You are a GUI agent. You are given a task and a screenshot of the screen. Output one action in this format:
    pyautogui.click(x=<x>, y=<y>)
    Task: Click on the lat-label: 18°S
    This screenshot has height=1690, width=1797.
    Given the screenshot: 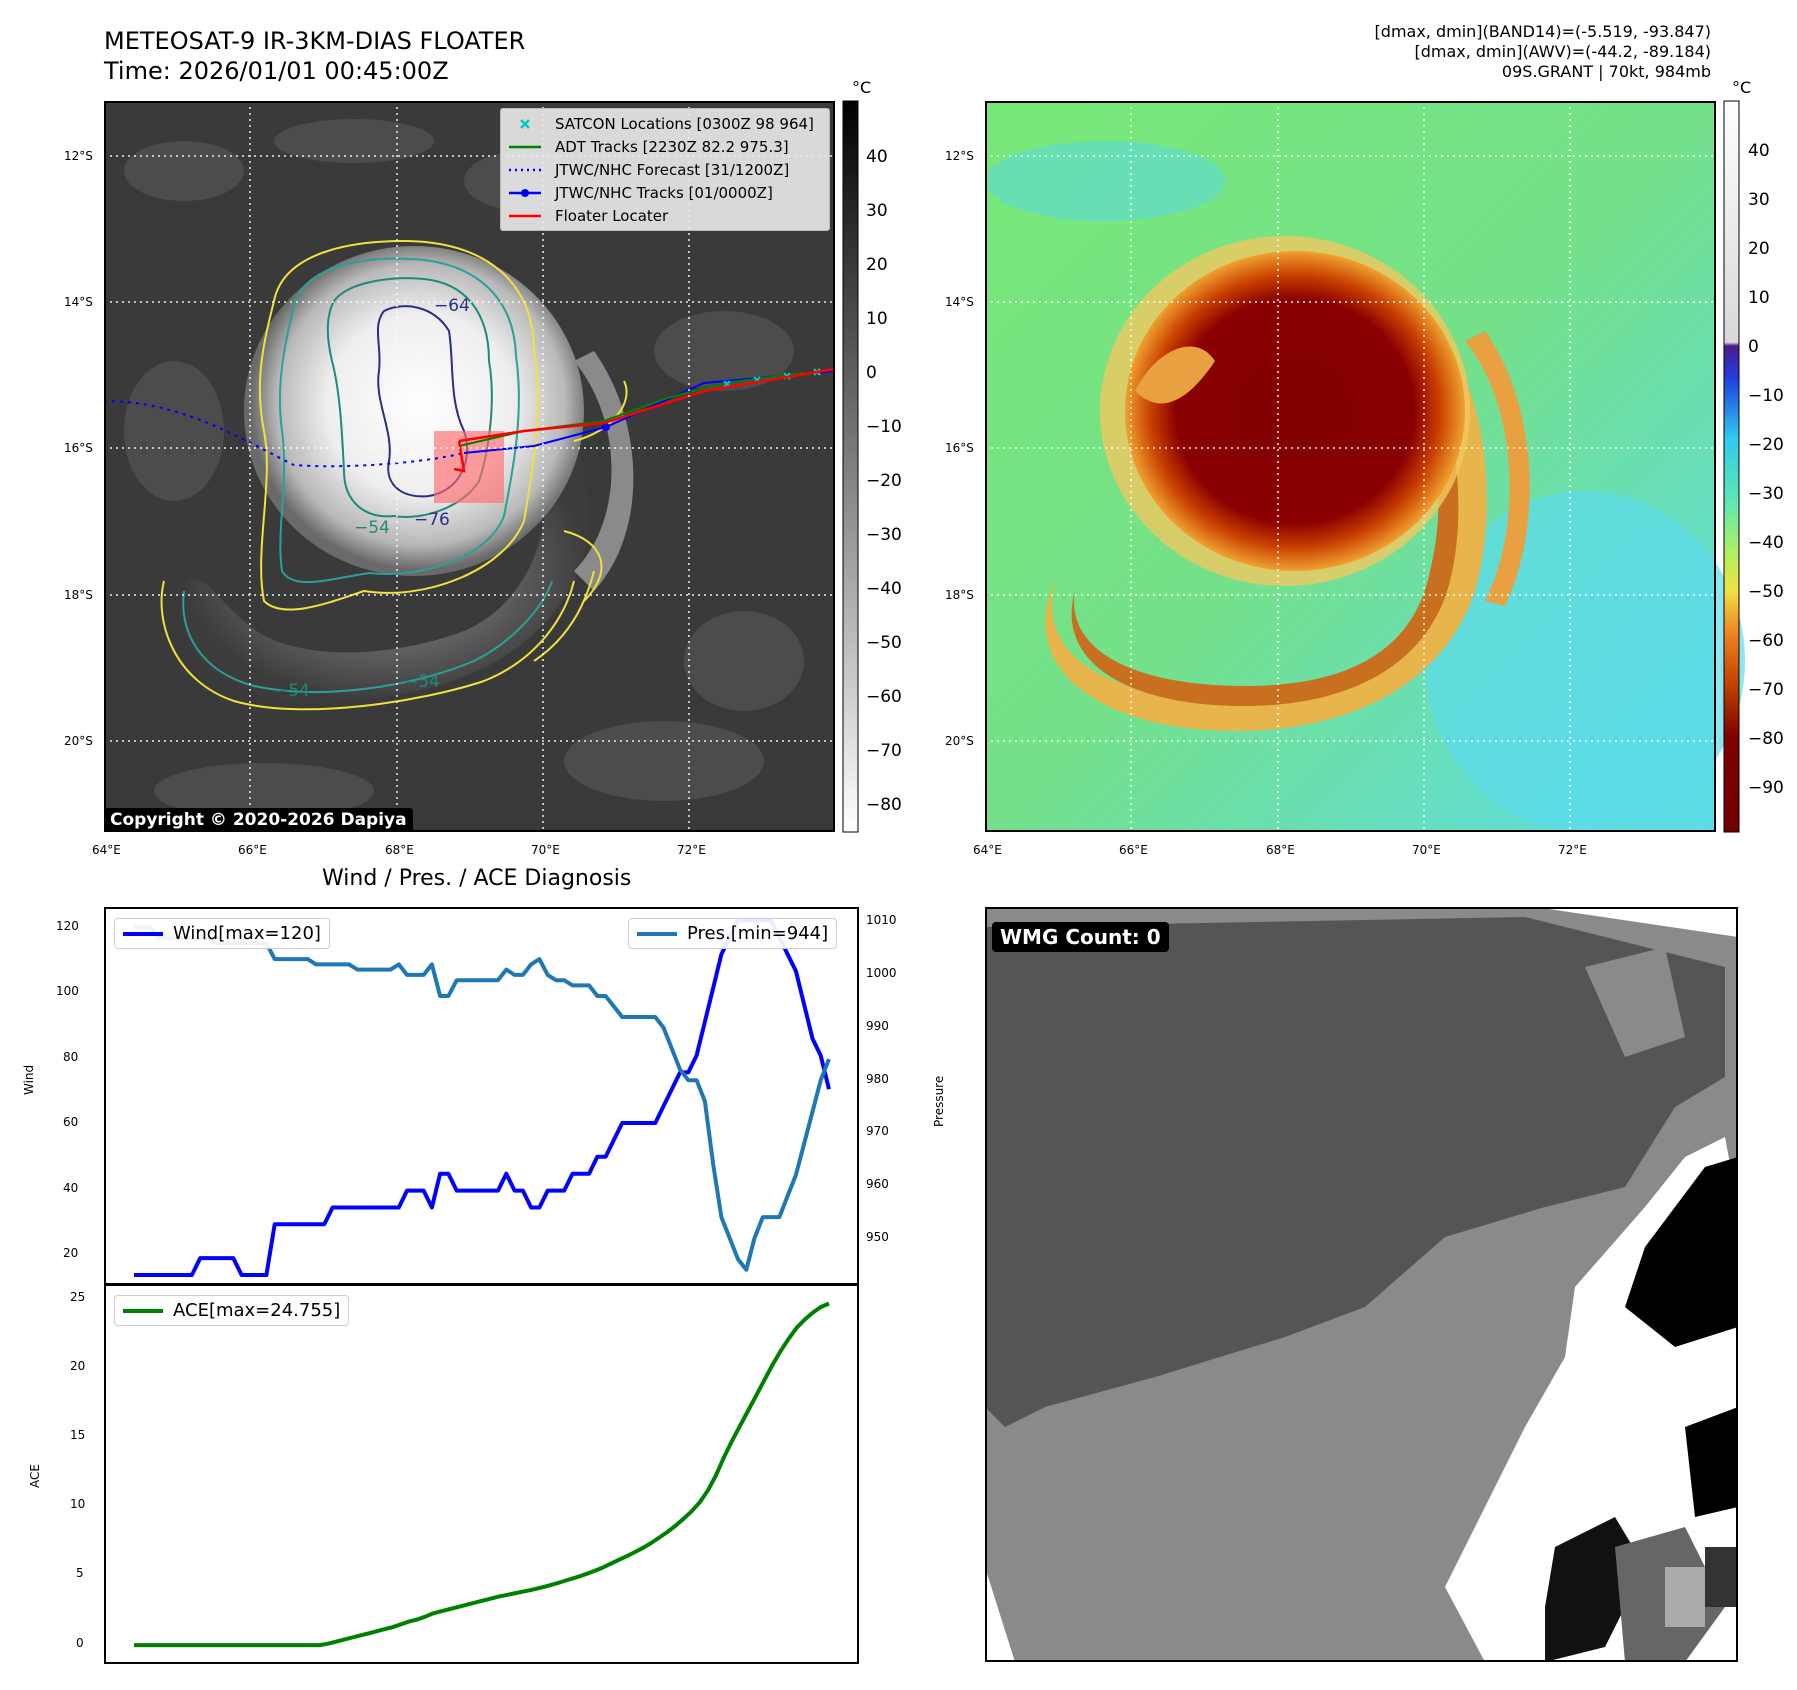 What is the action you would take?
    pyautogui.click(x=78, y=595)
    